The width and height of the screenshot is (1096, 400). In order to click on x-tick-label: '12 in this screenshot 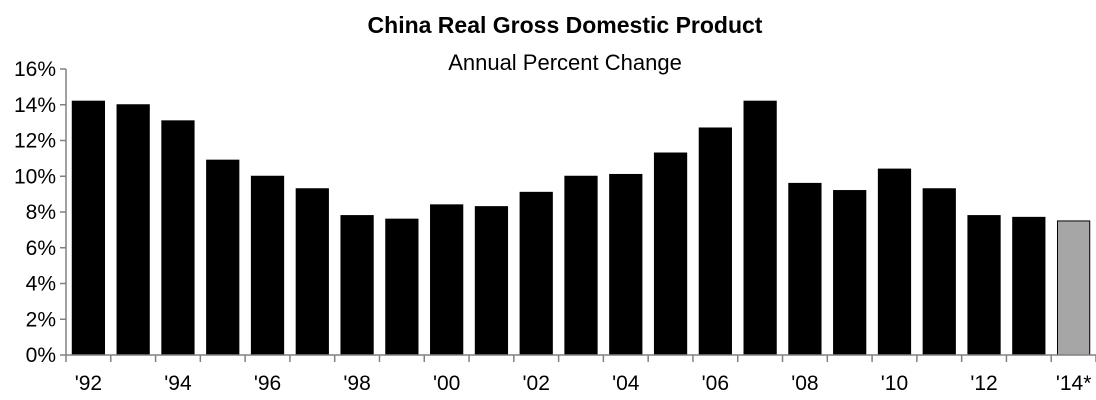, I will do `click(983, 383)`.